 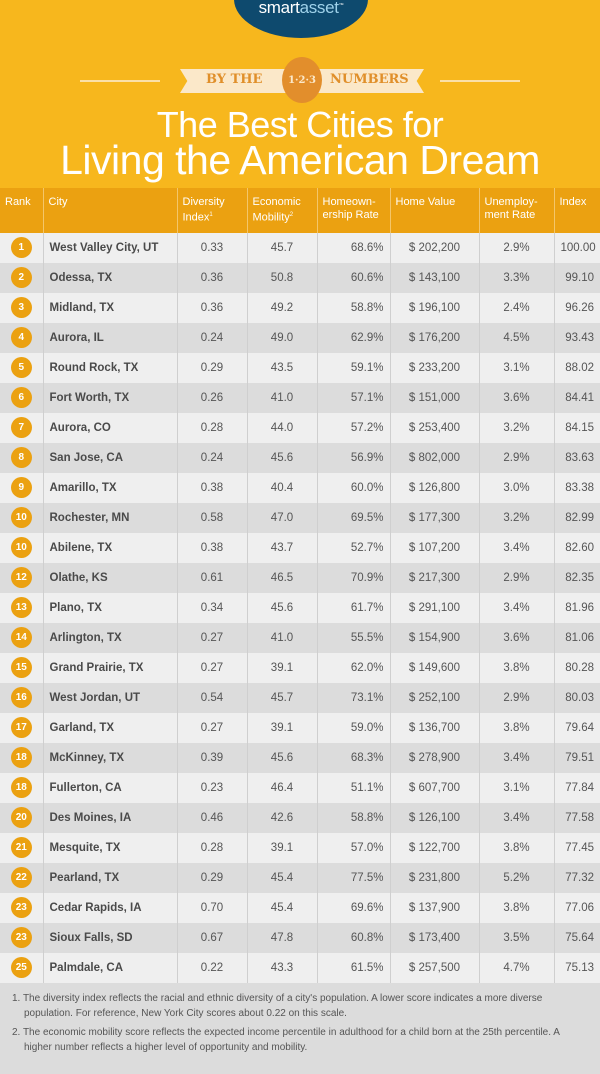 What do you see at coordinates (282, 637) in the screenshot?
I see `mobility-cell: 41.0` at bounding box center [282, 637].